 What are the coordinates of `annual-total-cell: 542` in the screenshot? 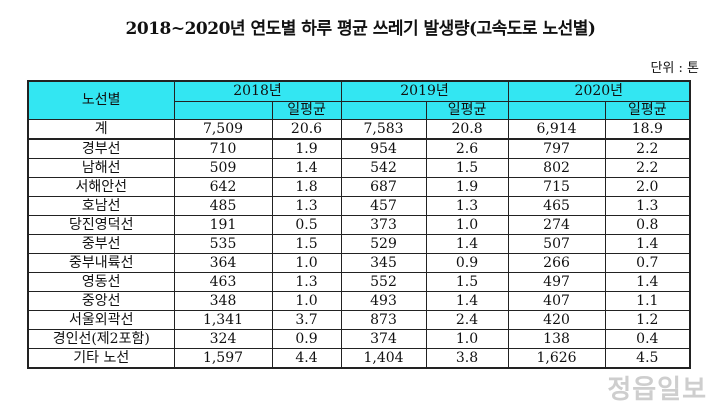 It's located at (383, 168).